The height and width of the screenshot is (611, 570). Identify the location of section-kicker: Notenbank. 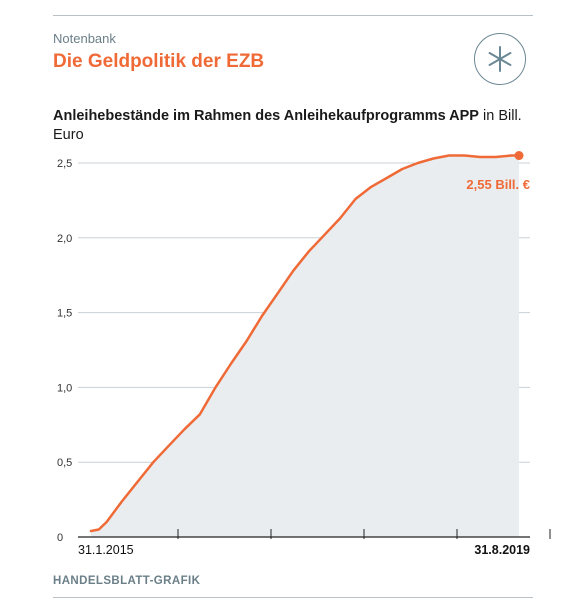
(84, 38).